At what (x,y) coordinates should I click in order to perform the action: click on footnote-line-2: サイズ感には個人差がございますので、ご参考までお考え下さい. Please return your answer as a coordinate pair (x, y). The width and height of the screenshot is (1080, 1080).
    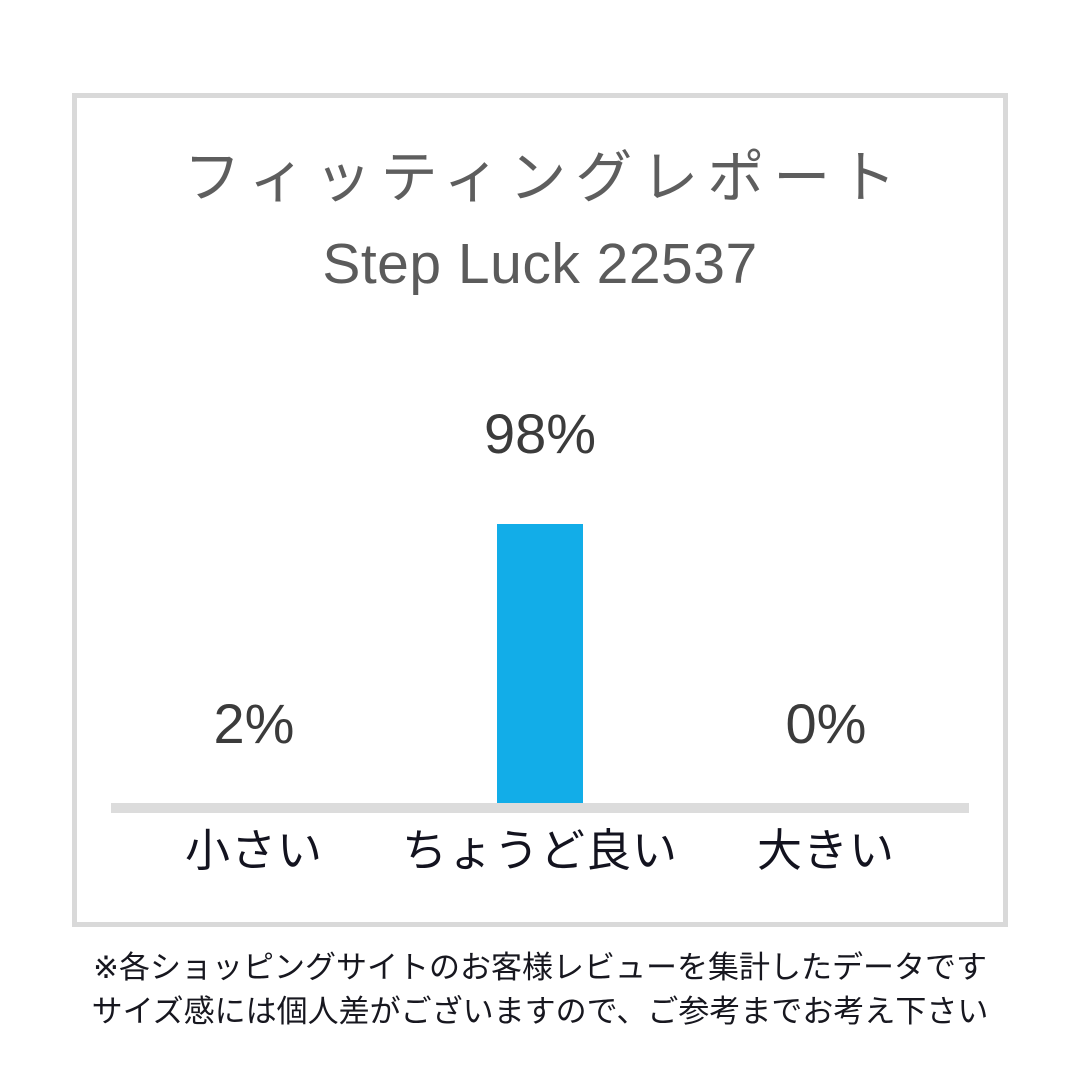
    Looking at the image, I should click on (540, 1012).